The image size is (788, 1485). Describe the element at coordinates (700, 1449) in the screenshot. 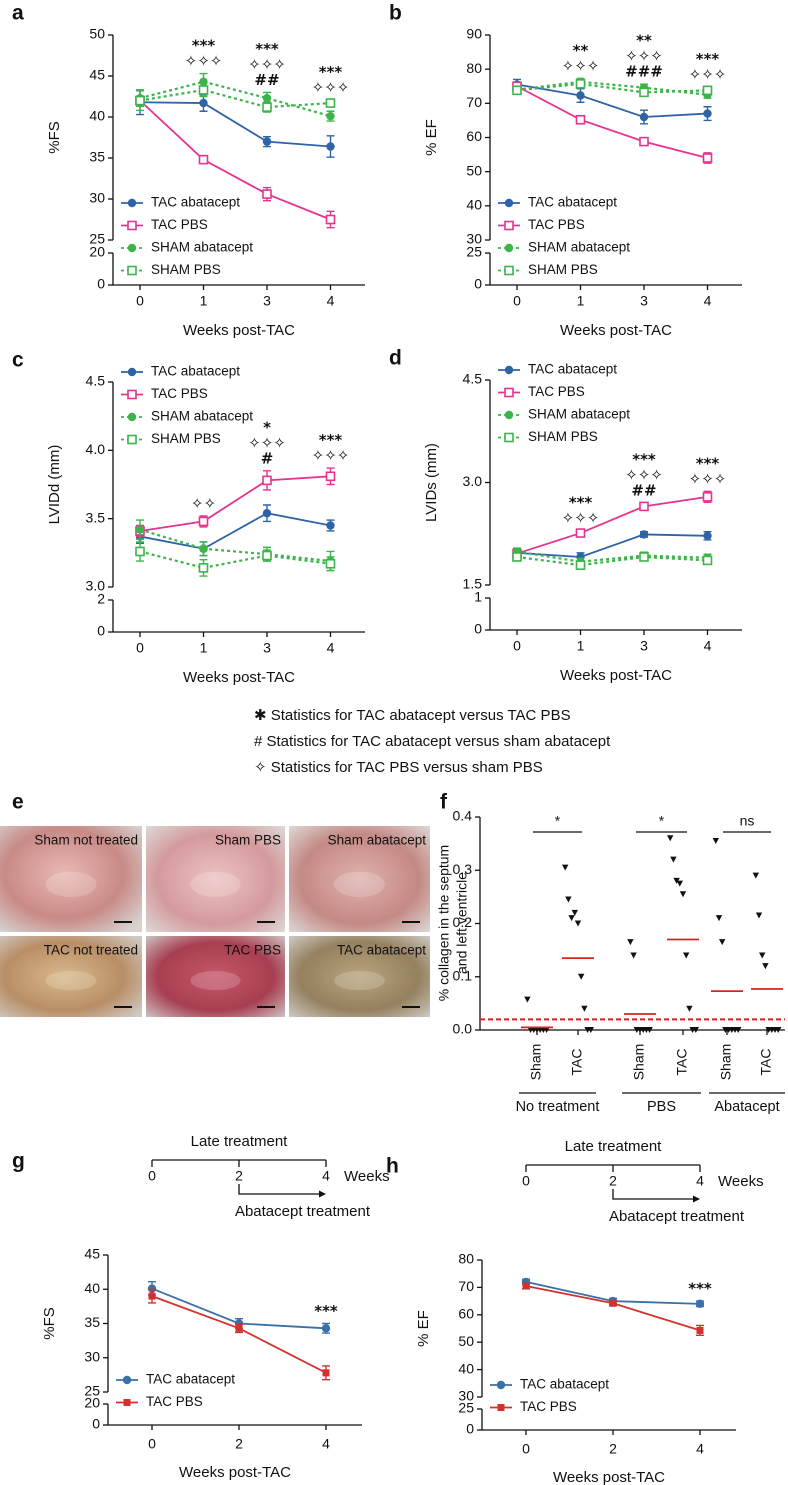

I see `x-tick-label: 4` at that location.